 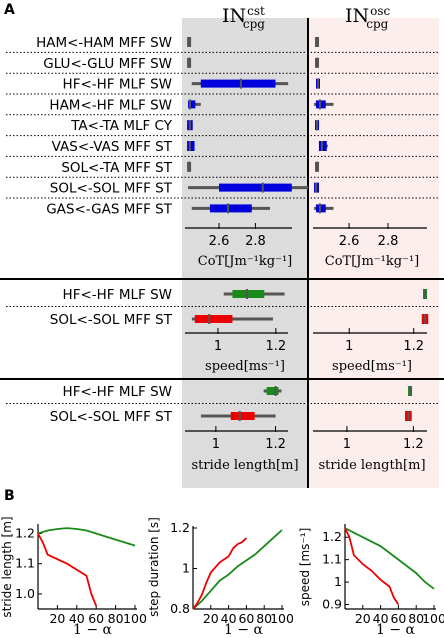 I want to click on col1-title-sup: cst, so click(x=256, y=11).